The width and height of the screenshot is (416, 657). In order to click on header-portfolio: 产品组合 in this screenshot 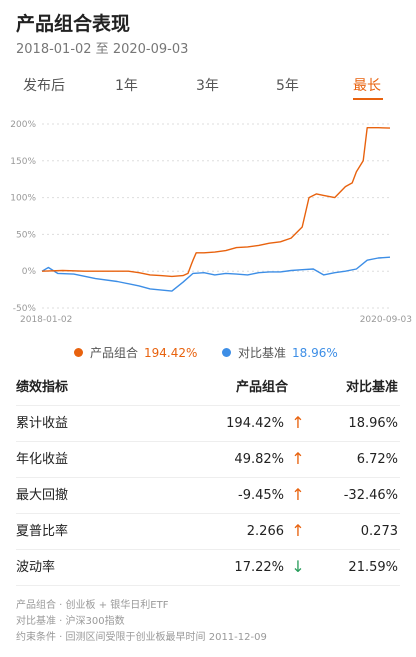, I will do `click(261, 387)`.